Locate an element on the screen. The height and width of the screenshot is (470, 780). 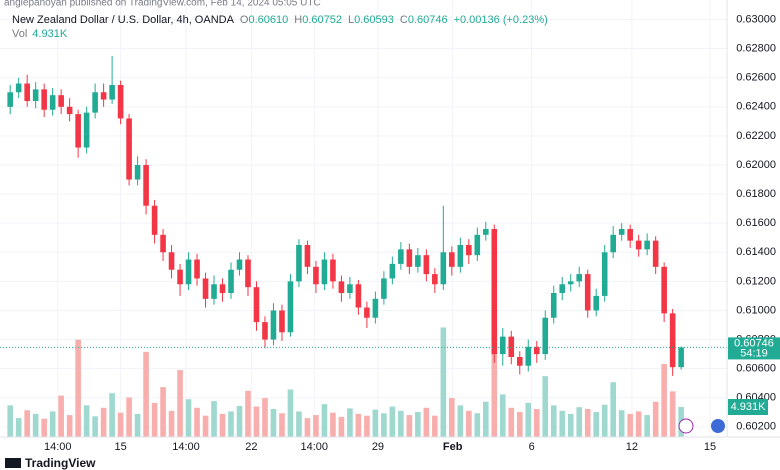
volume-label: 4.931K is located at coordinates (749, 407).